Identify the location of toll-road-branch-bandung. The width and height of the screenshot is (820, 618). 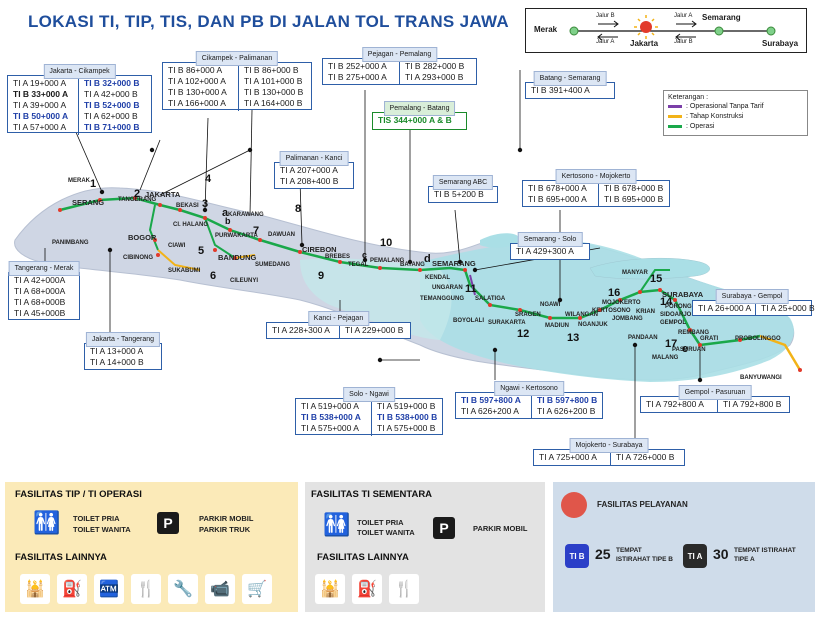
(220, 238).